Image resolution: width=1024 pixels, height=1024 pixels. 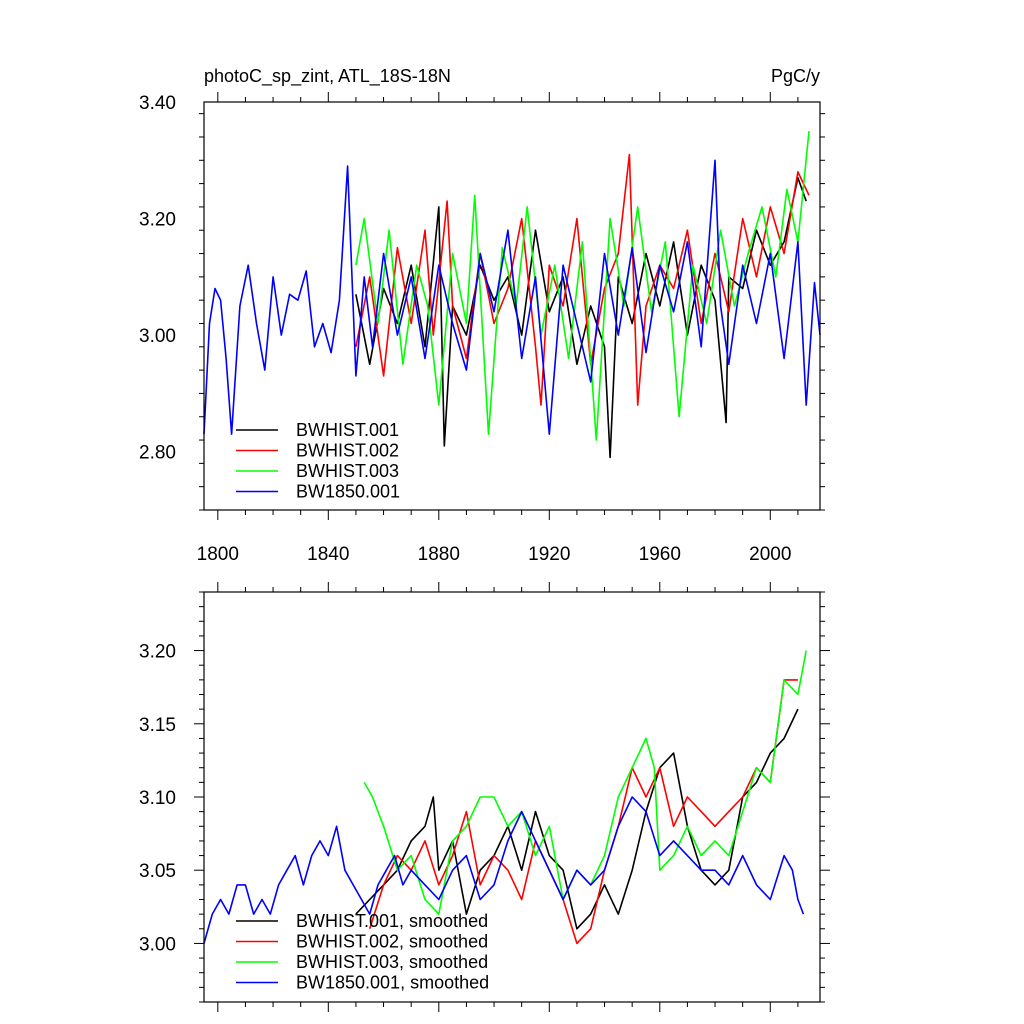 What do you see at coordinates (328, 554) in the screenshot?
I see `x-tick-label-1840: 1840` at bounding box center [328, 554].